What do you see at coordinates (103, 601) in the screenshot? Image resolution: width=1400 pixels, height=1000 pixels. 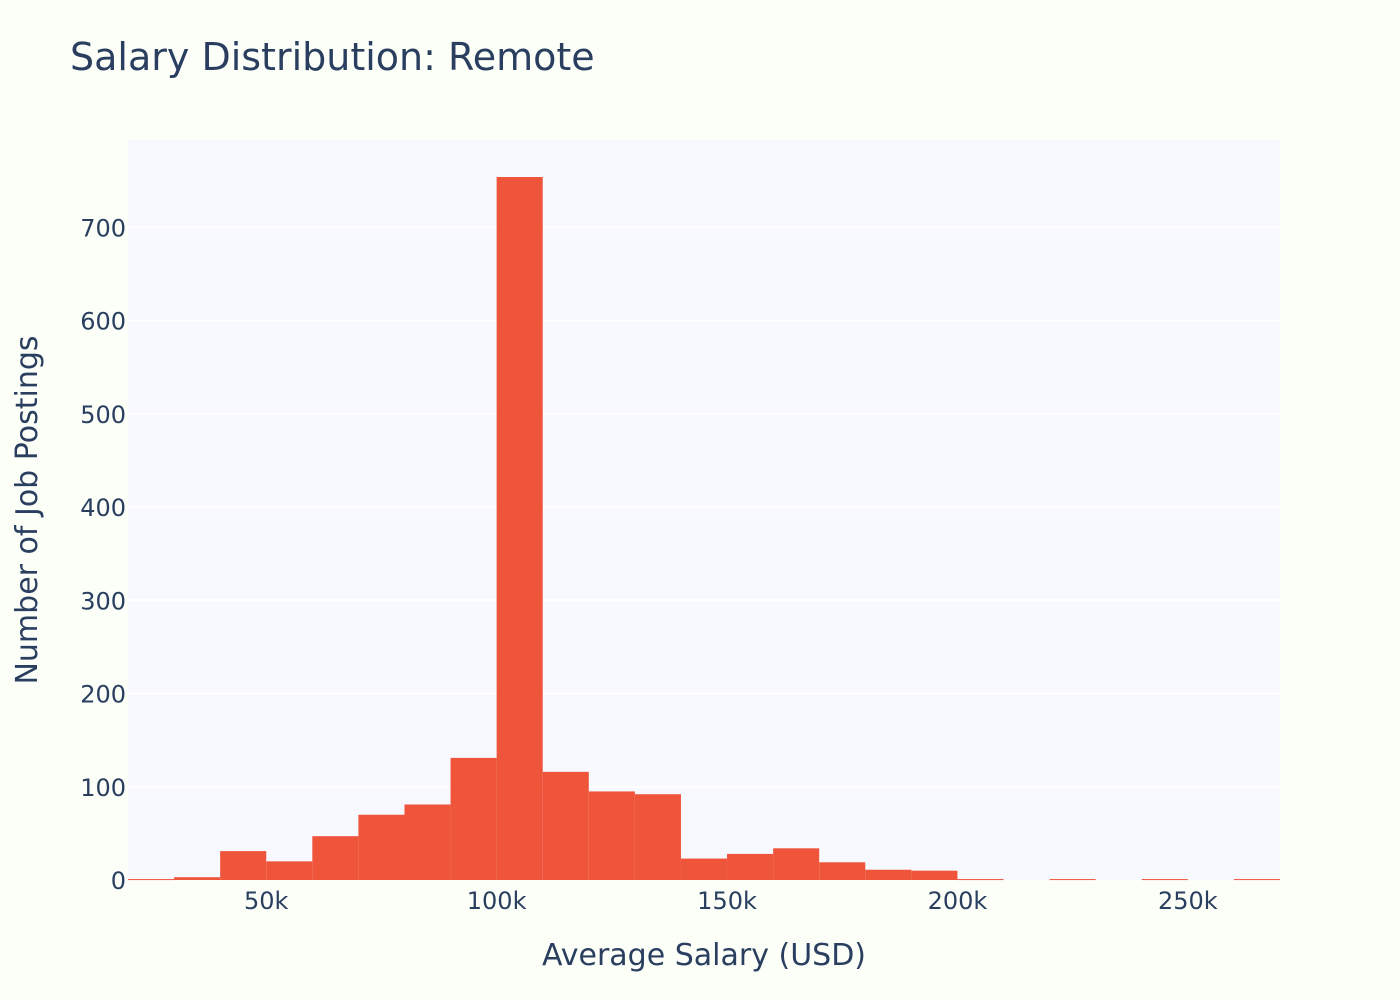 I see `y-tick-label: 300` at bounding box center [103, 601].